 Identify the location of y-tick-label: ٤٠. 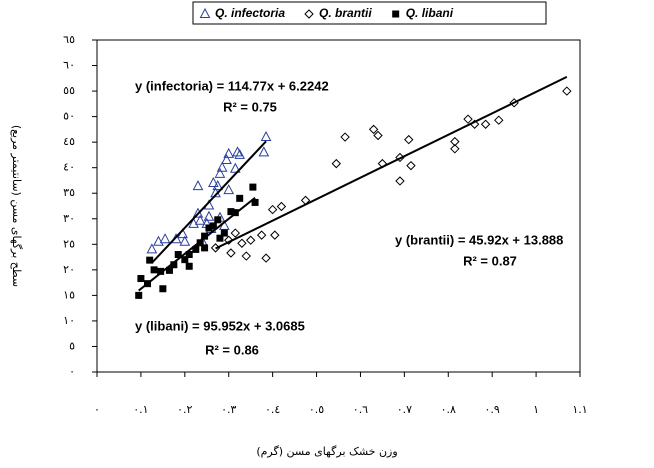
(69, 167).